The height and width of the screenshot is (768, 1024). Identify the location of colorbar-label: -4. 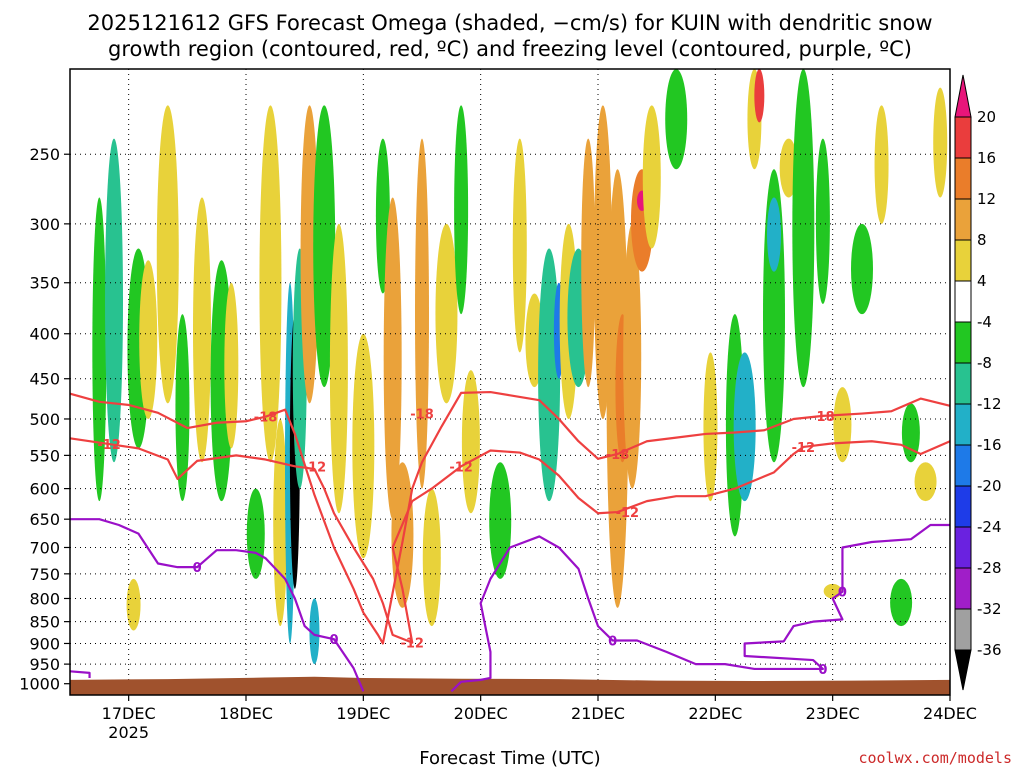
(984, 322).